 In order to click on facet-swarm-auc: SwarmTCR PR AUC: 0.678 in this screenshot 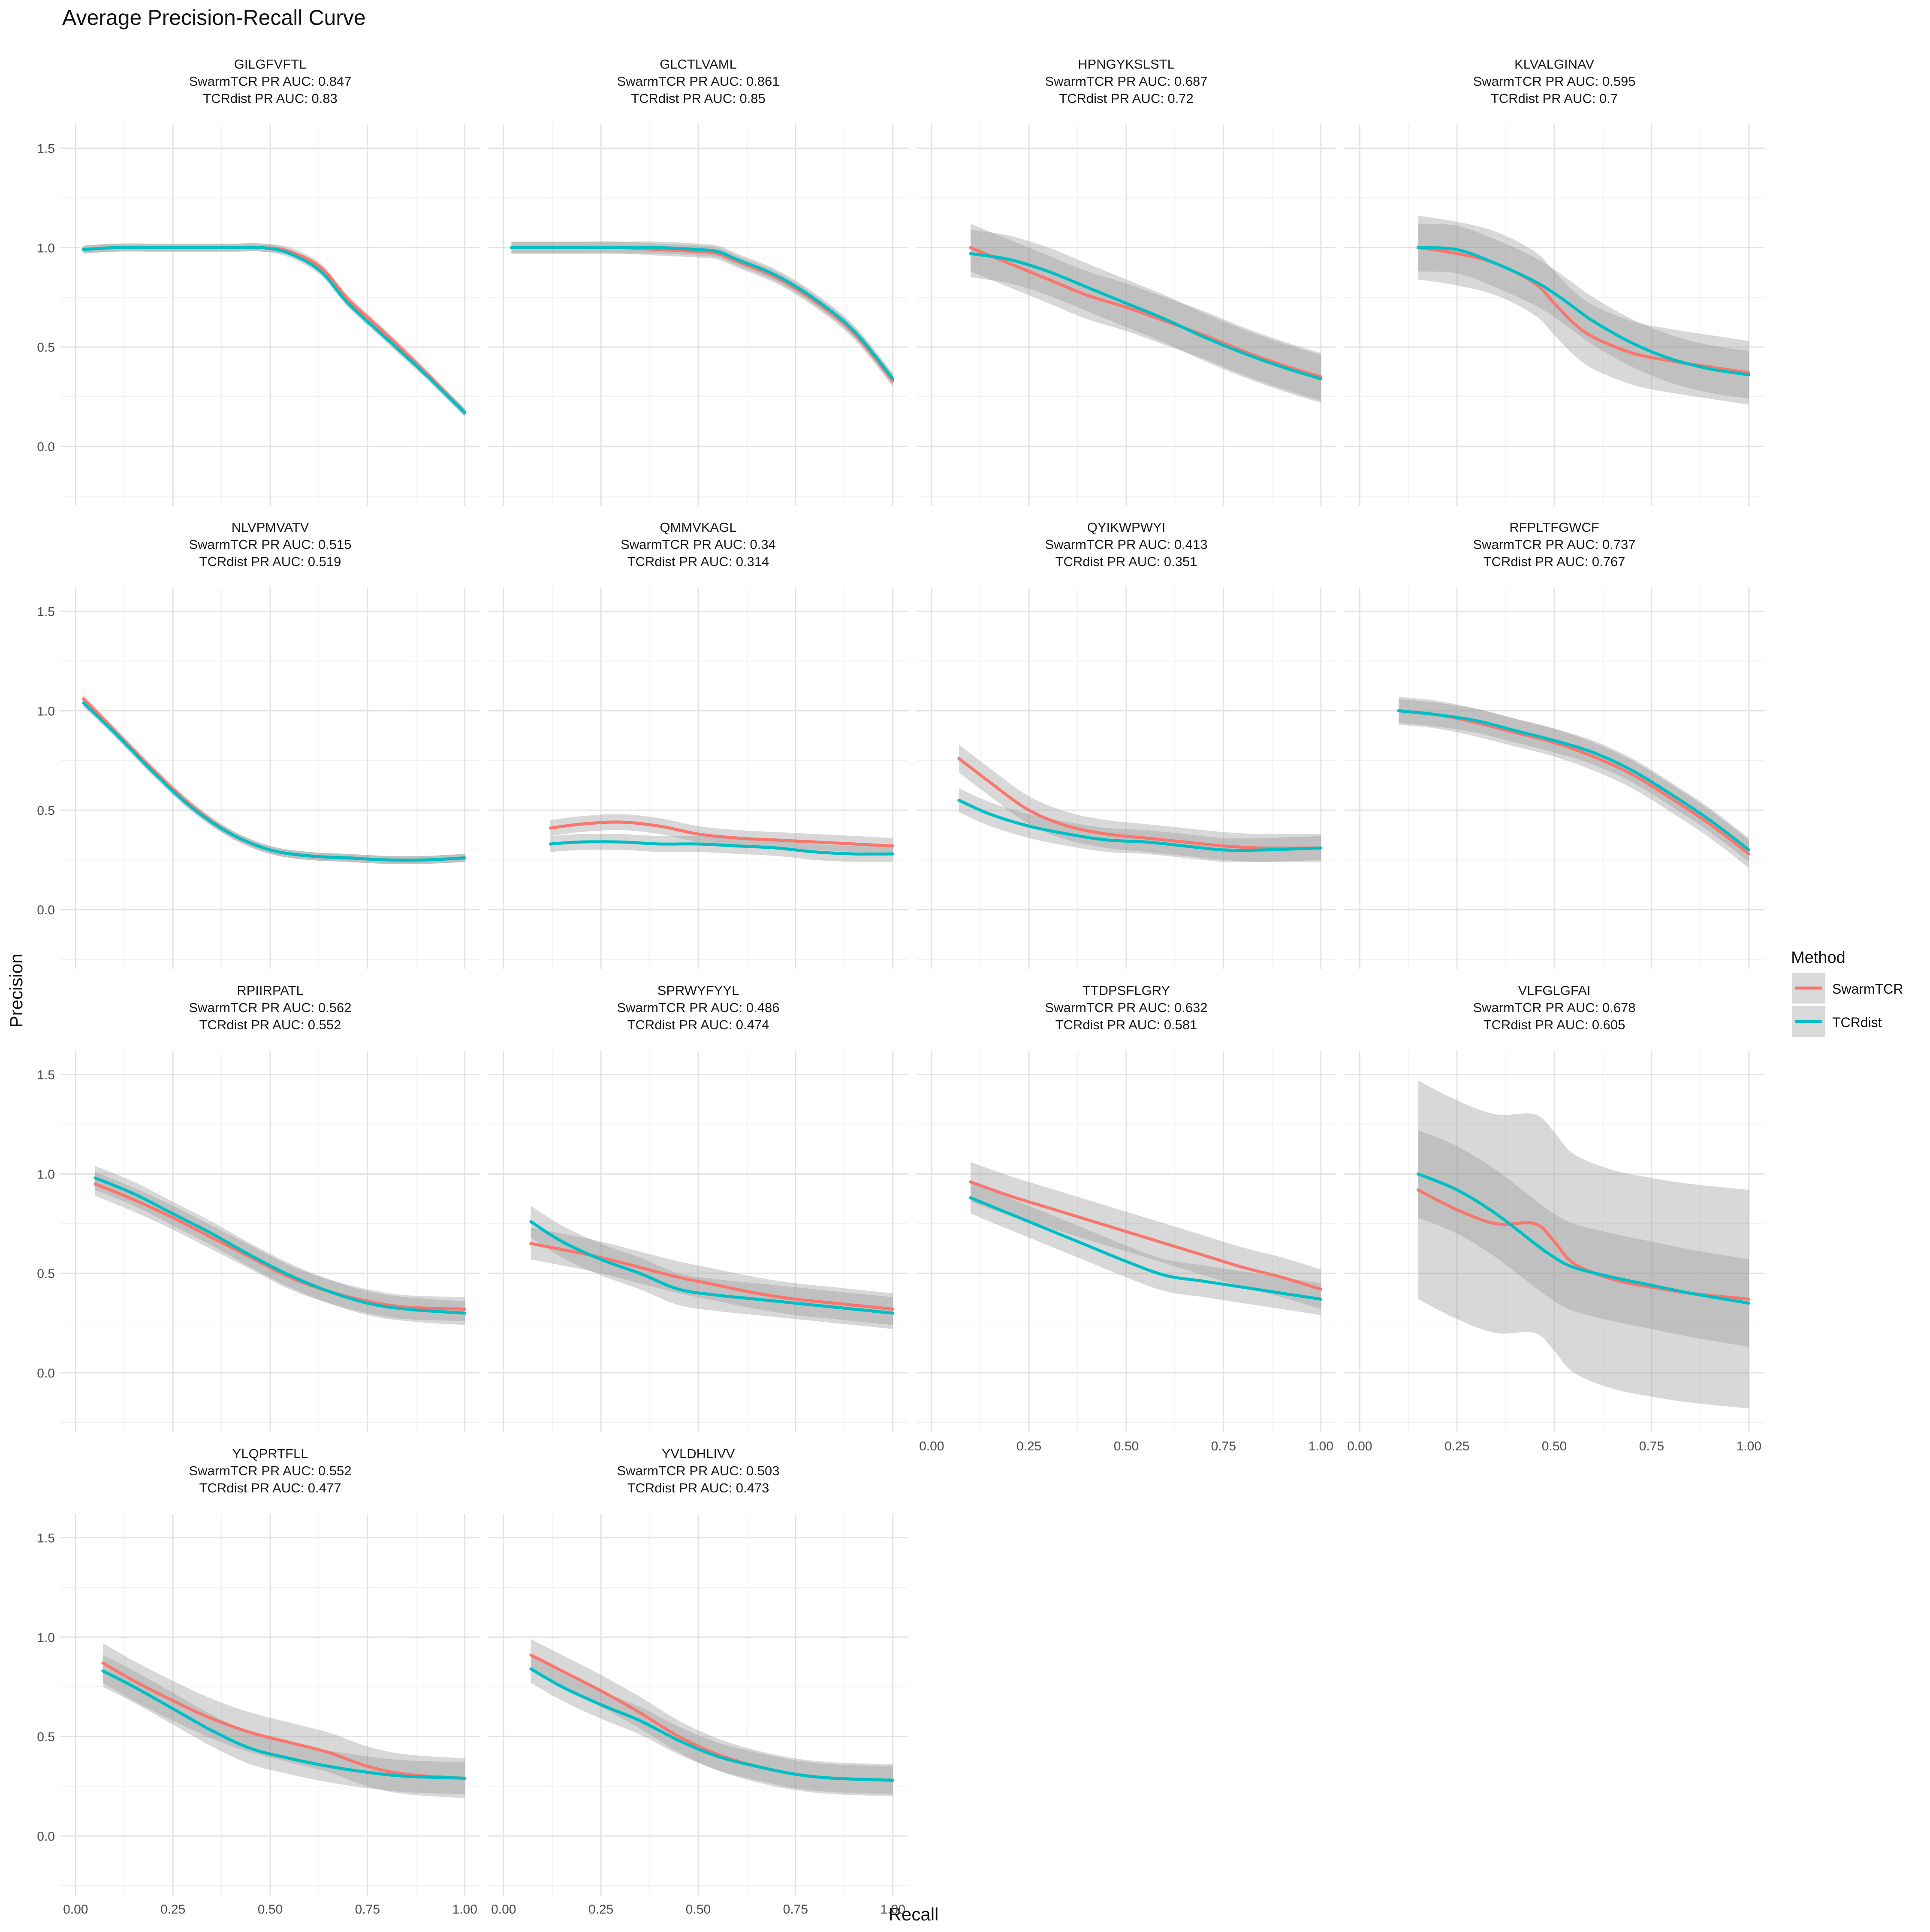, I will do `click(1554, 1008)`.